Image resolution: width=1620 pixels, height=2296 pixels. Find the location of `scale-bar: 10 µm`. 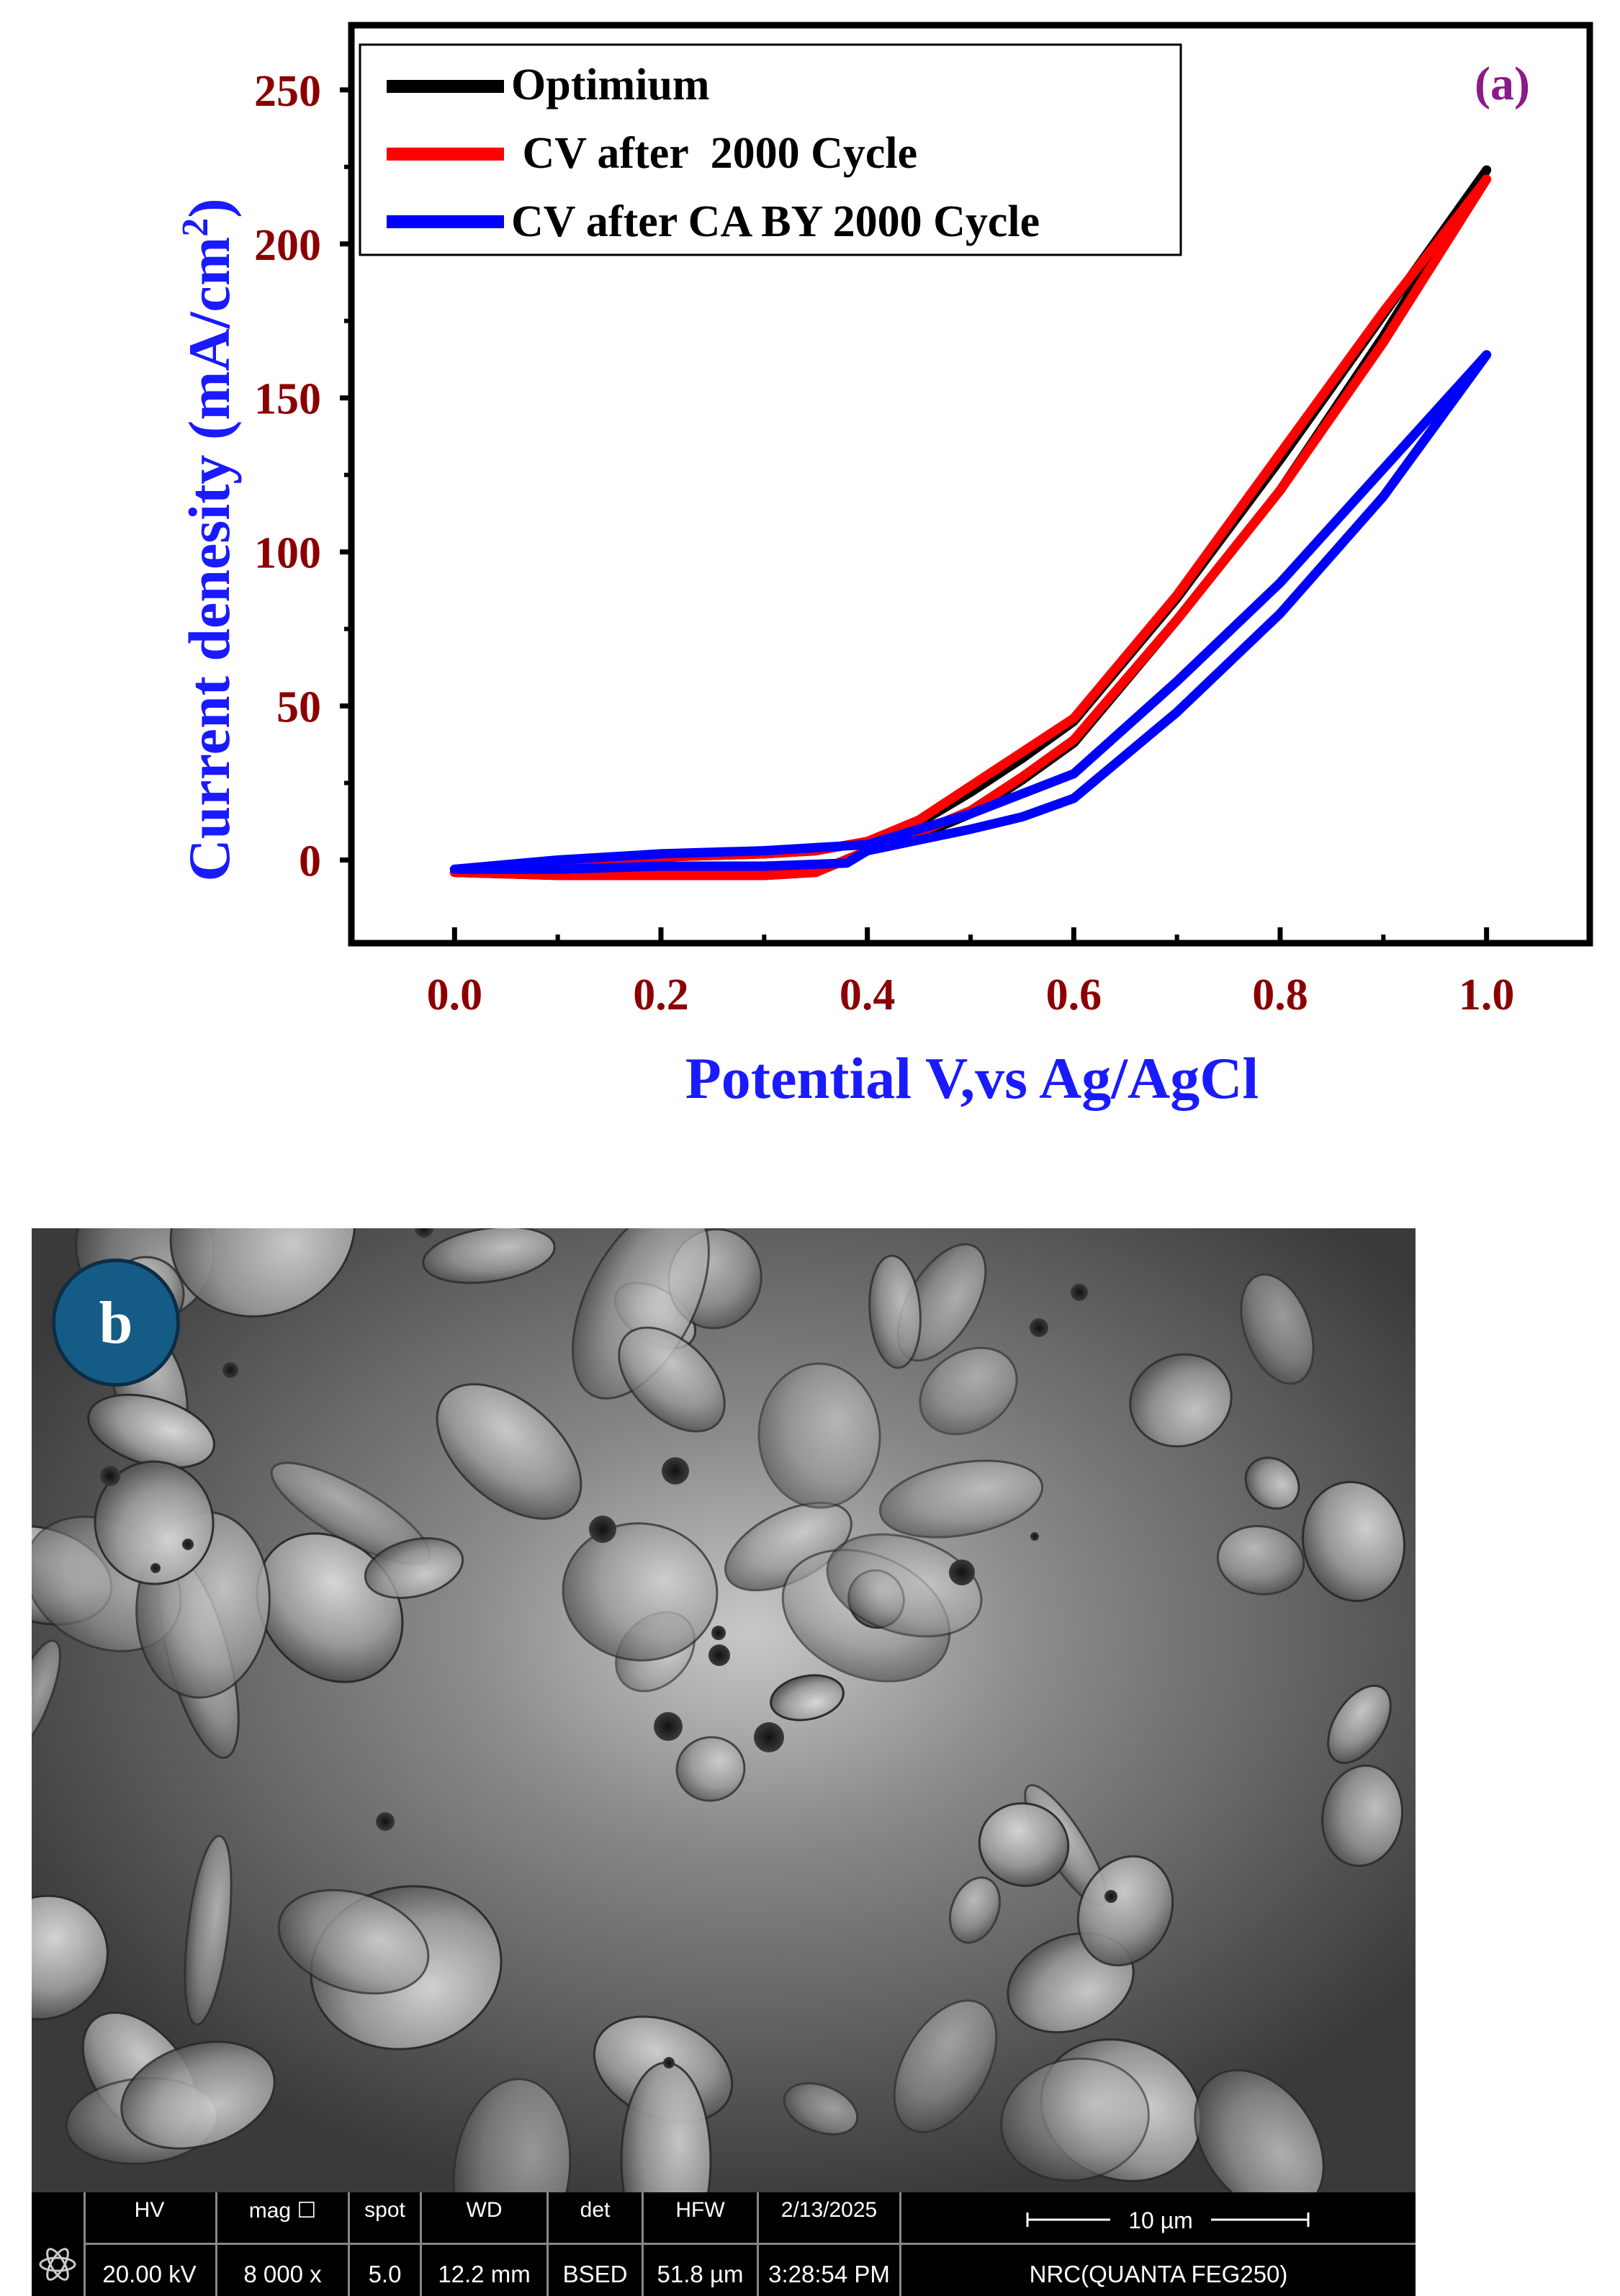

scale-bar: 10 µm is located at coordinates (1158, 2220).